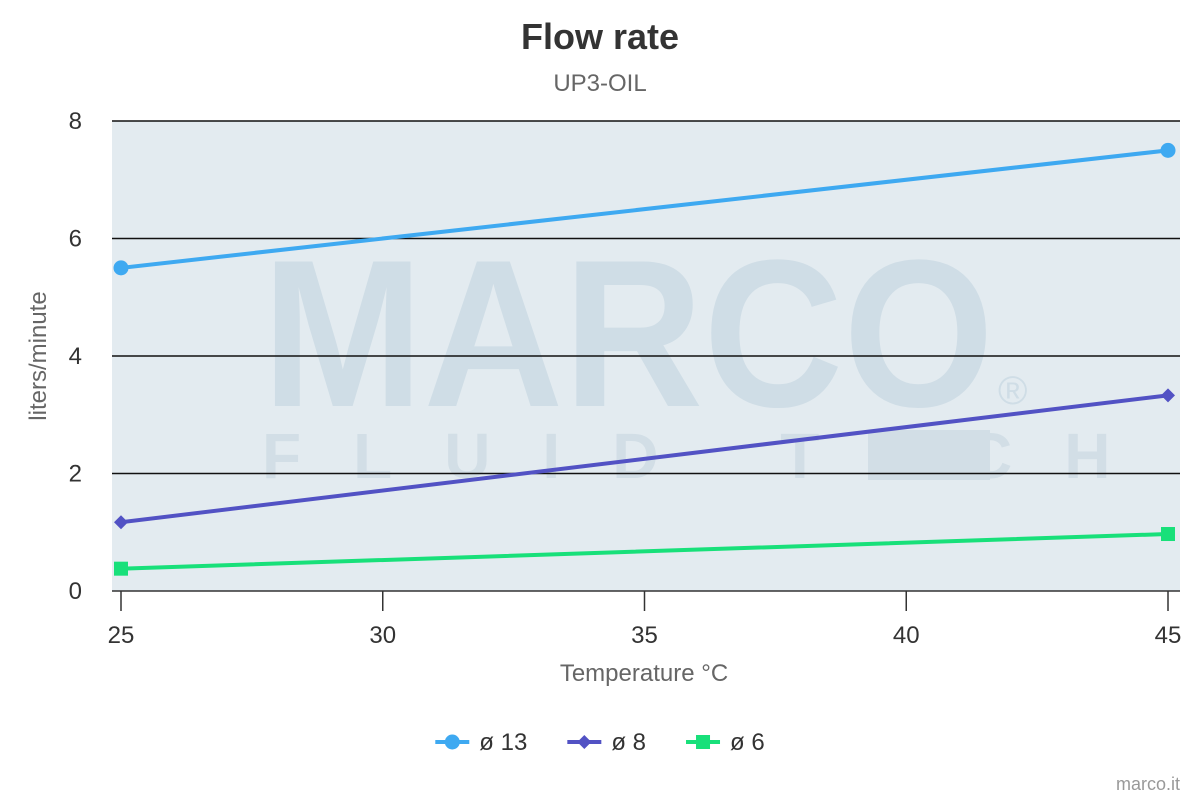 Image resolution: width=1200 pixels, height=800 pixels. Describe the element at coordinates (382, 635) in the screenshot. I see `x-tick-label: 30` at that location.